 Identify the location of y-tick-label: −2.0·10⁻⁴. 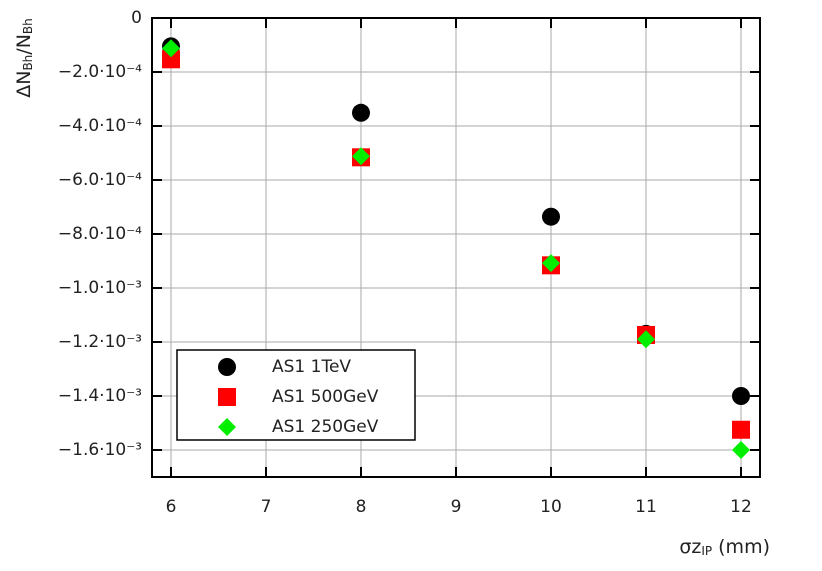
(100, 72).